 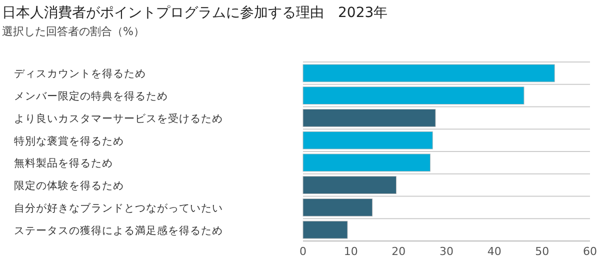 I want to click on y-tick-label: 特別な褒賞を得るため, so click(x=69, y=141).